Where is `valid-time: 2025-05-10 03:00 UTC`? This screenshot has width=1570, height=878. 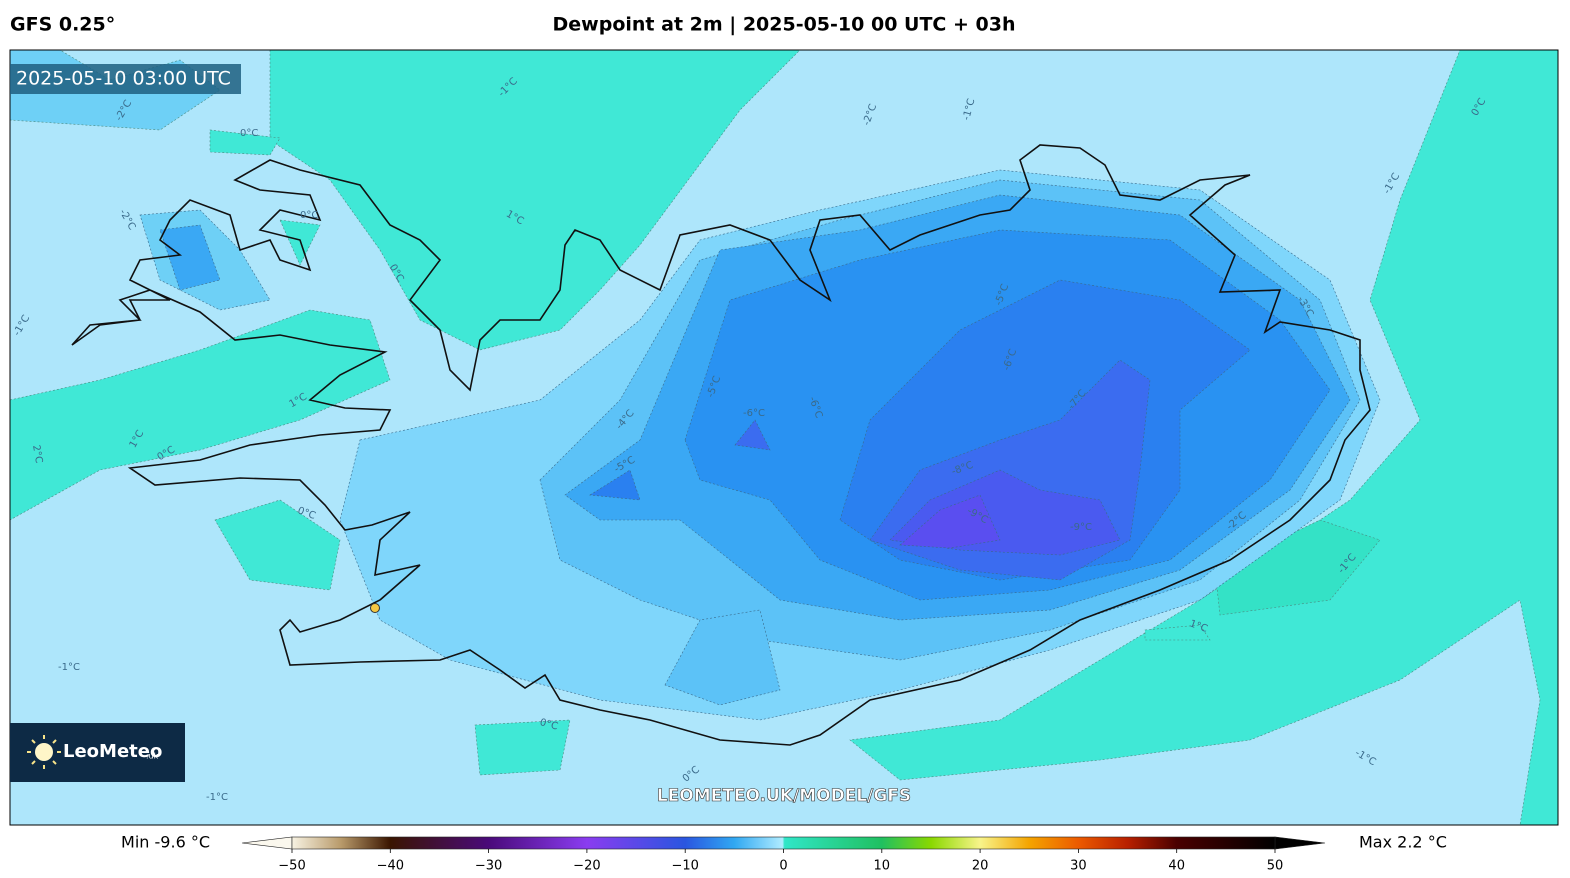
valid-time: 2025-05-10 03:00 UTC is located at coordinates (123, 79).